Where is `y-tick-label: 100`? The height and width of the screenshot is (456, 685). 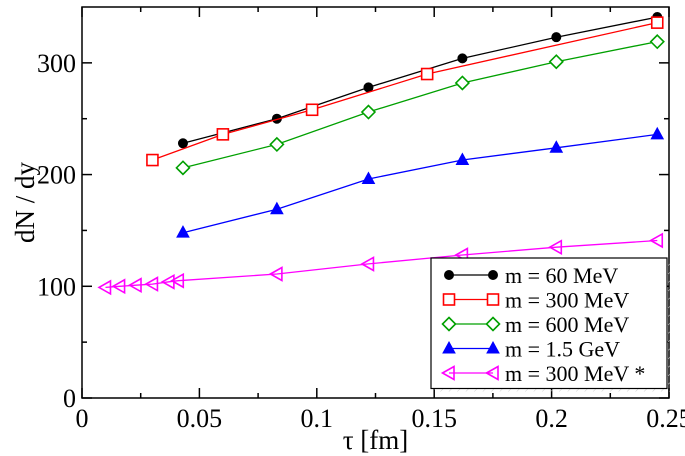
y-tick-label: 100 is located at coordinates (56, 286).